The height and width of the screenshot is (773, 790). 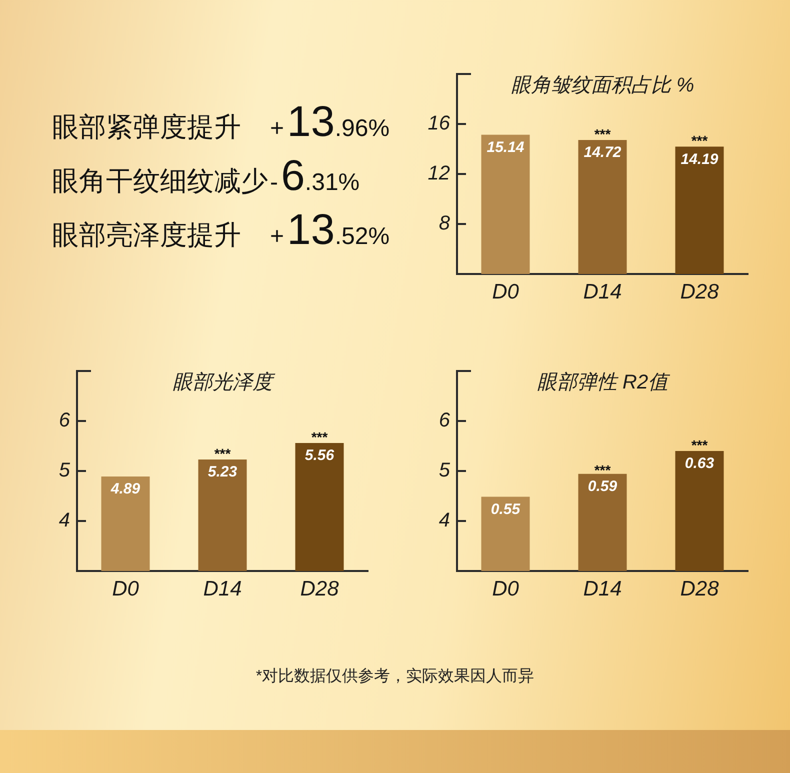 What do you see at coordinates (147, 236) in the screenshot?
I see `text: 眼部亮泽度提升` at bounding box center [147, 236].